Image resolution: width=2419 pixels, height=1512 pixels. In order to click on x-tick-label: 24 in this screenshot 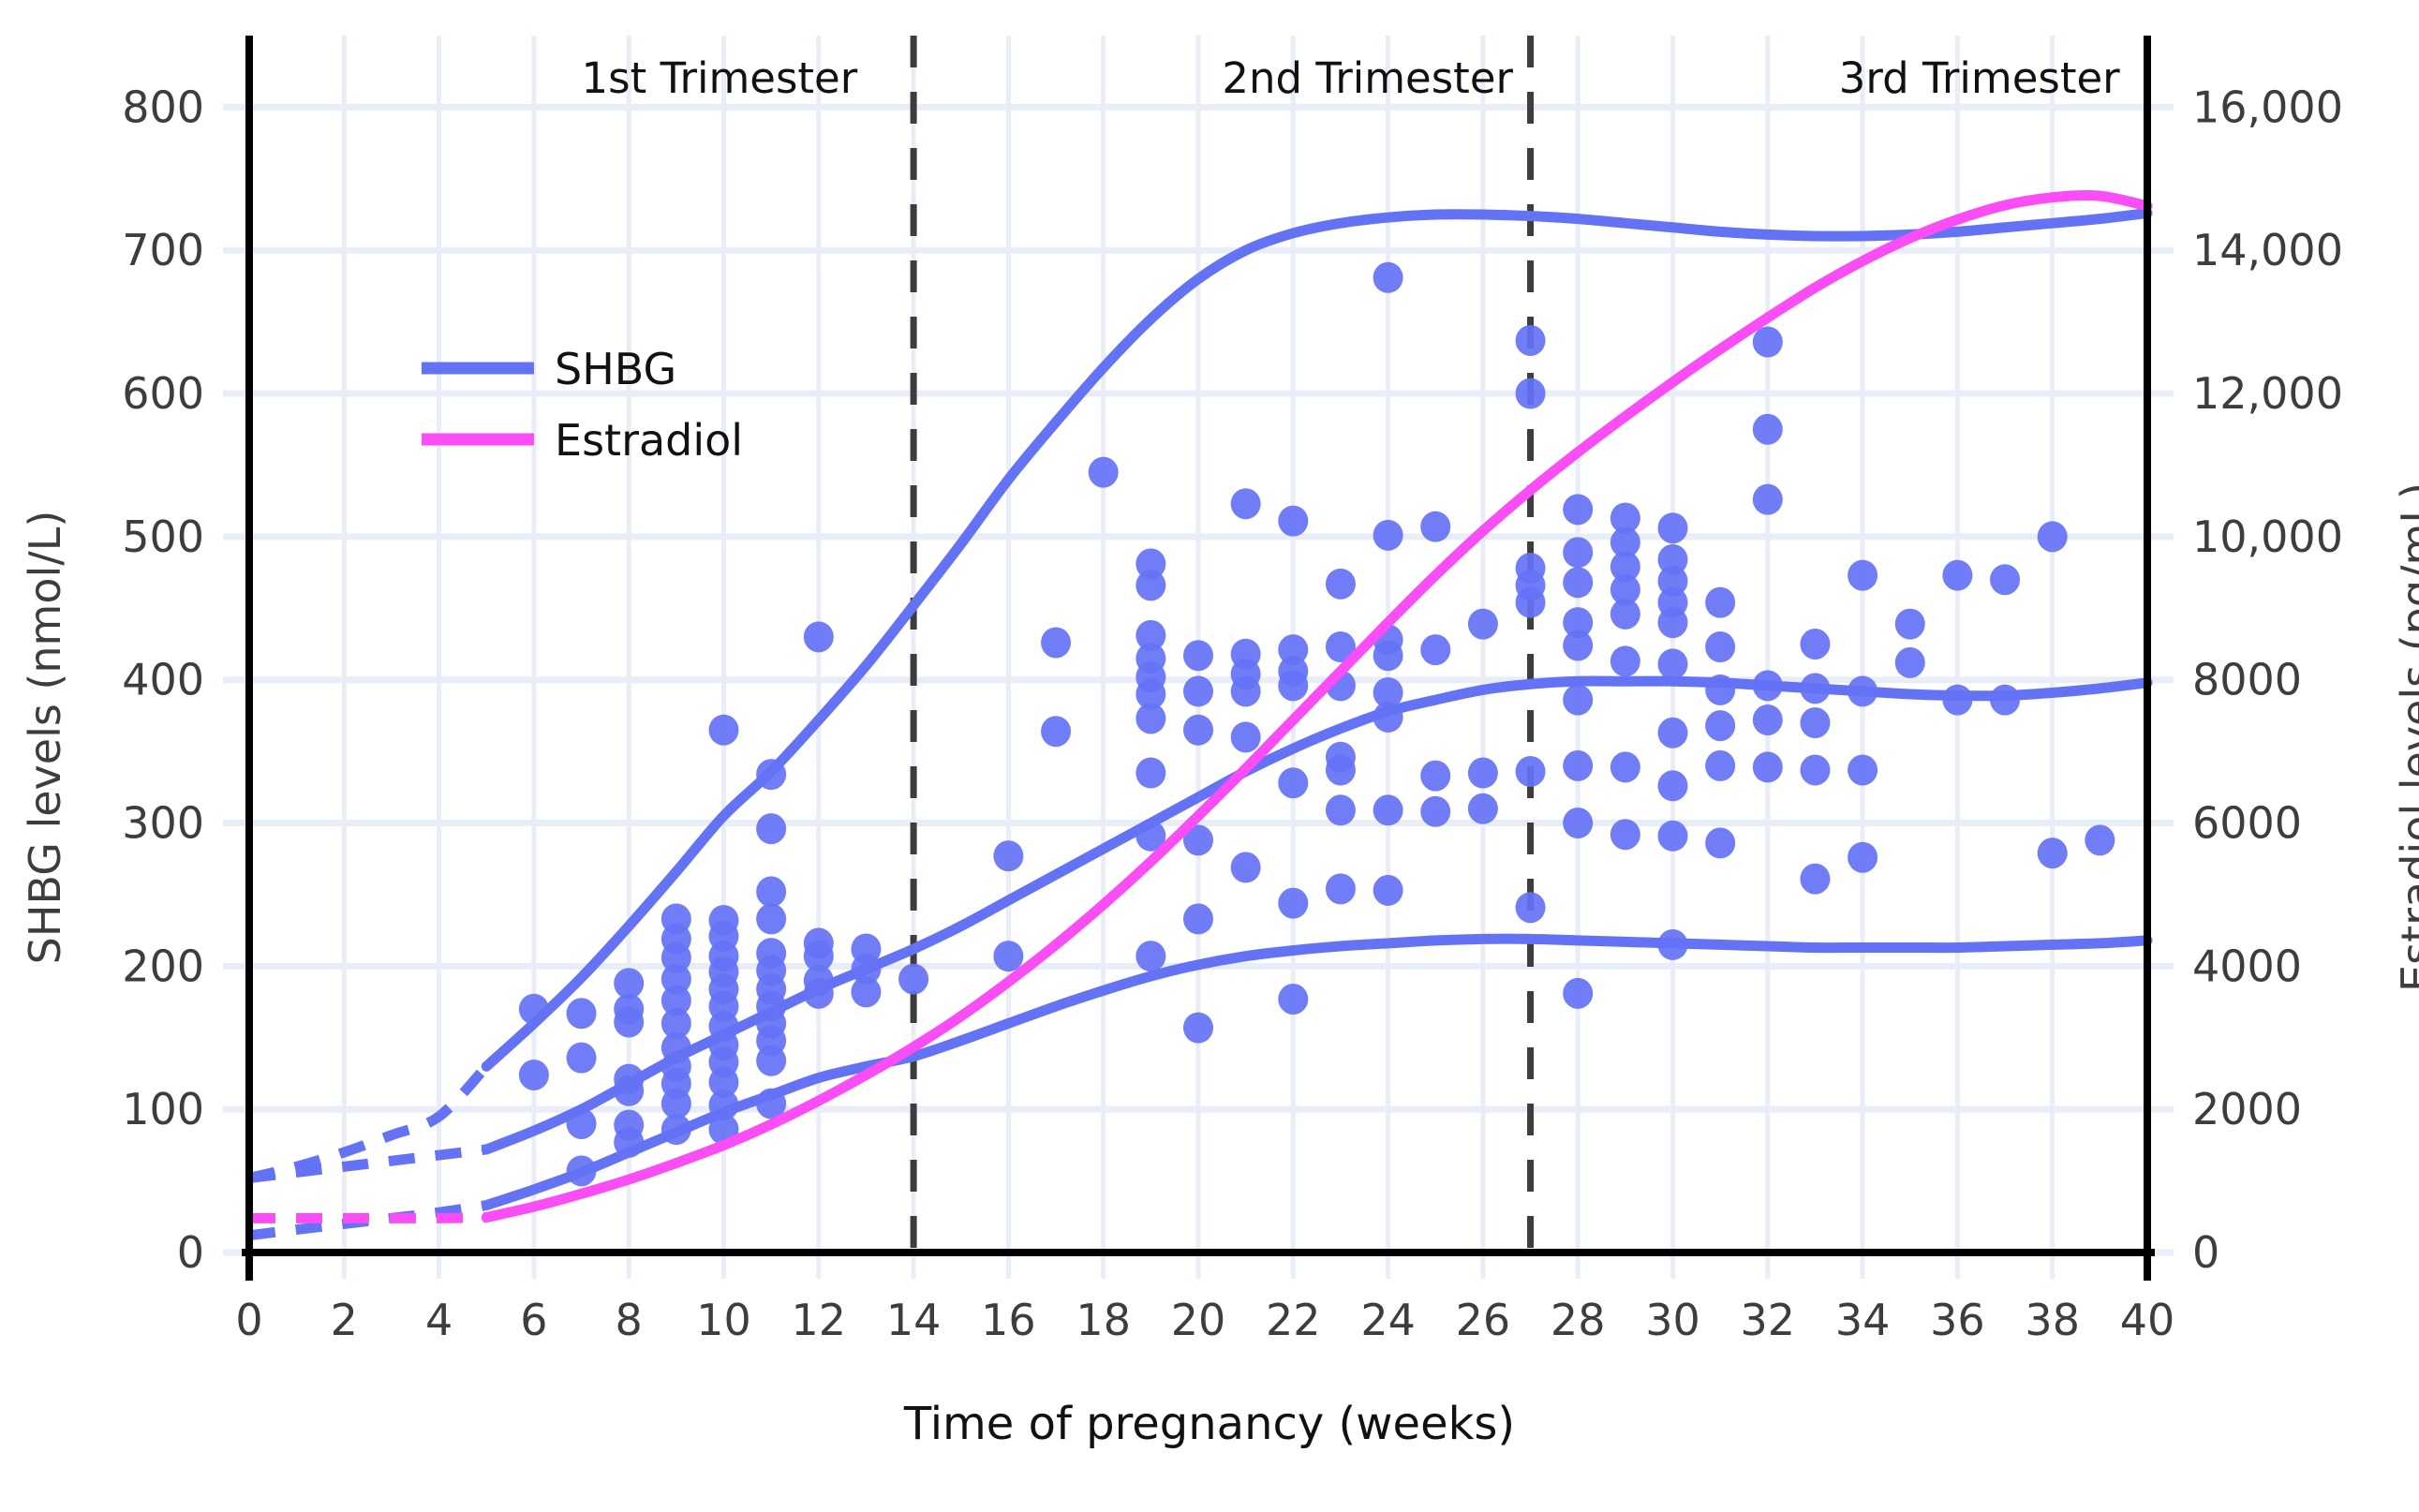, I will do `click(1388, 1320)`.